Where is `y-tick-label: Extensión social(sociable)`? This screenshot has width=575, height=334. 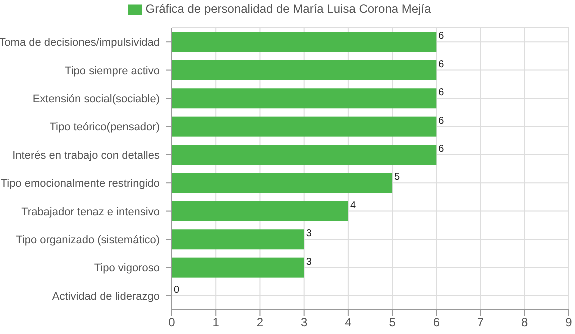
y-tick-label: Extensión social(sociable) is located at coordinates (96, 100).